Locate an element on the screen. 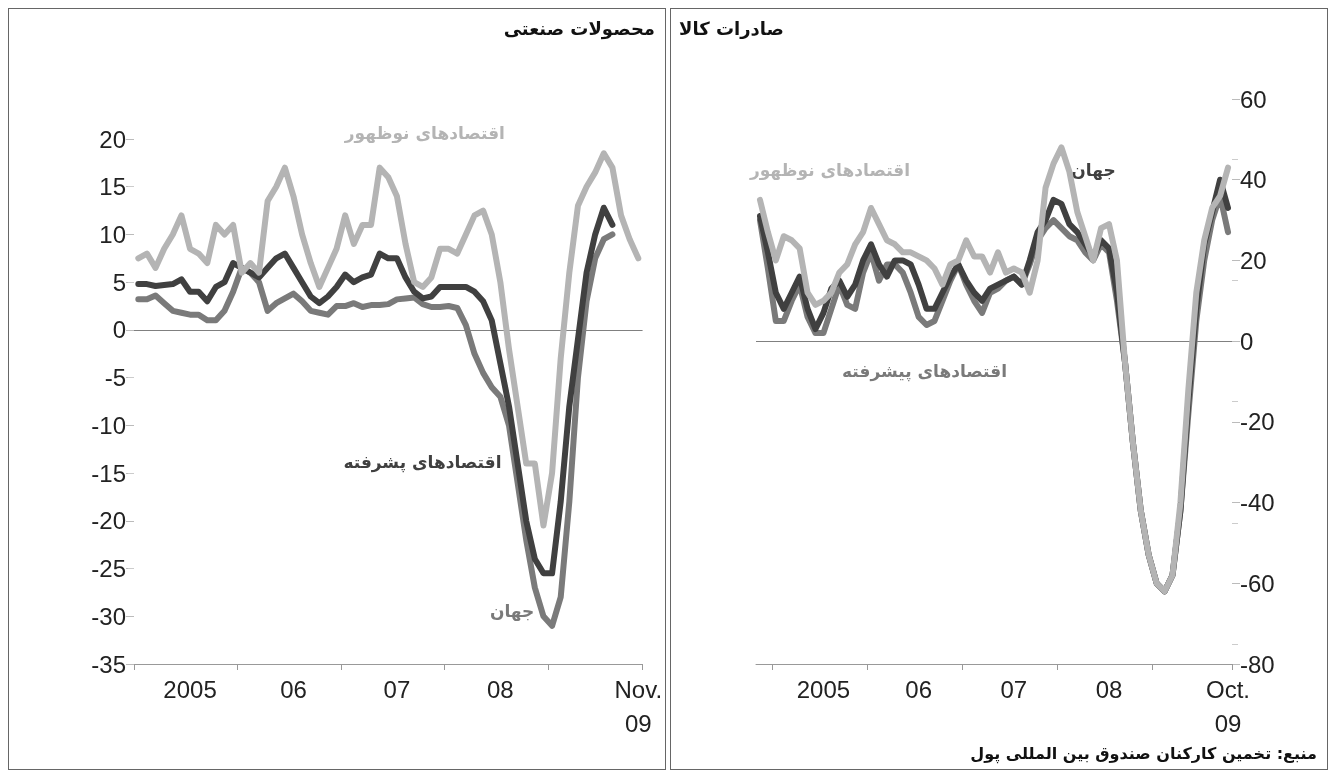  y-tick-label: 10 is located at coordinates (112, 234).